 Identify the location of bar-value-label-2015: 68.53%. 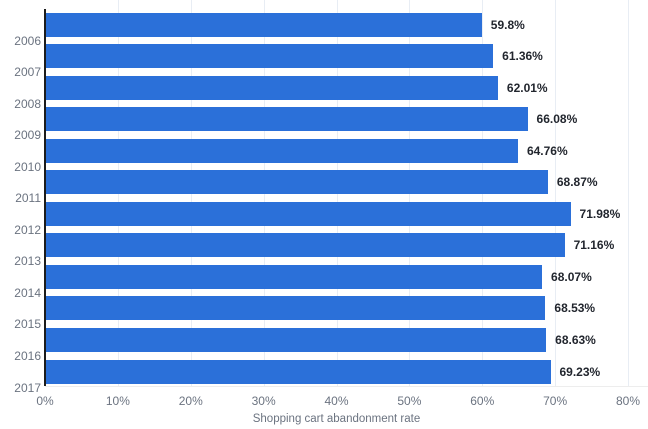
(575, 308).